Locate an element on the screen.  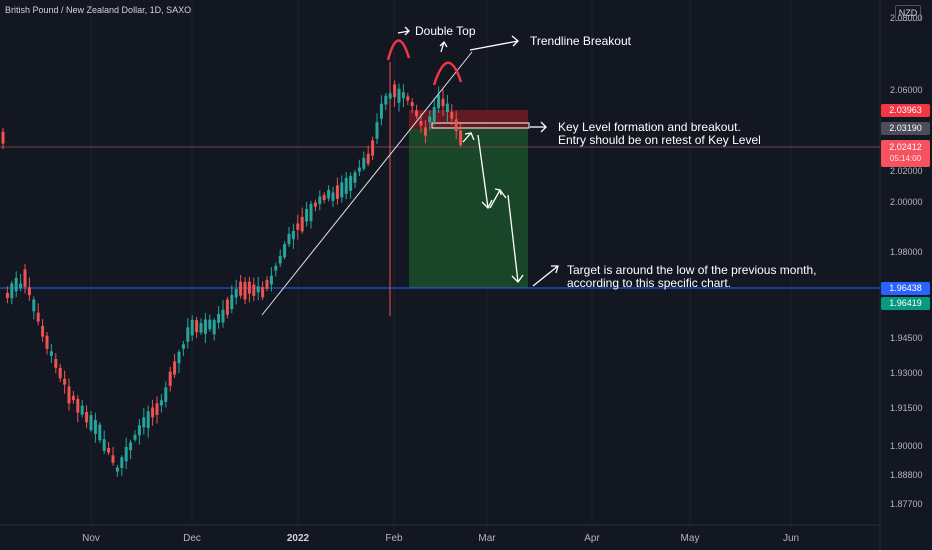
note-key-level-line1: Key Level formation and breakout. is located at coordinates (649, 127).